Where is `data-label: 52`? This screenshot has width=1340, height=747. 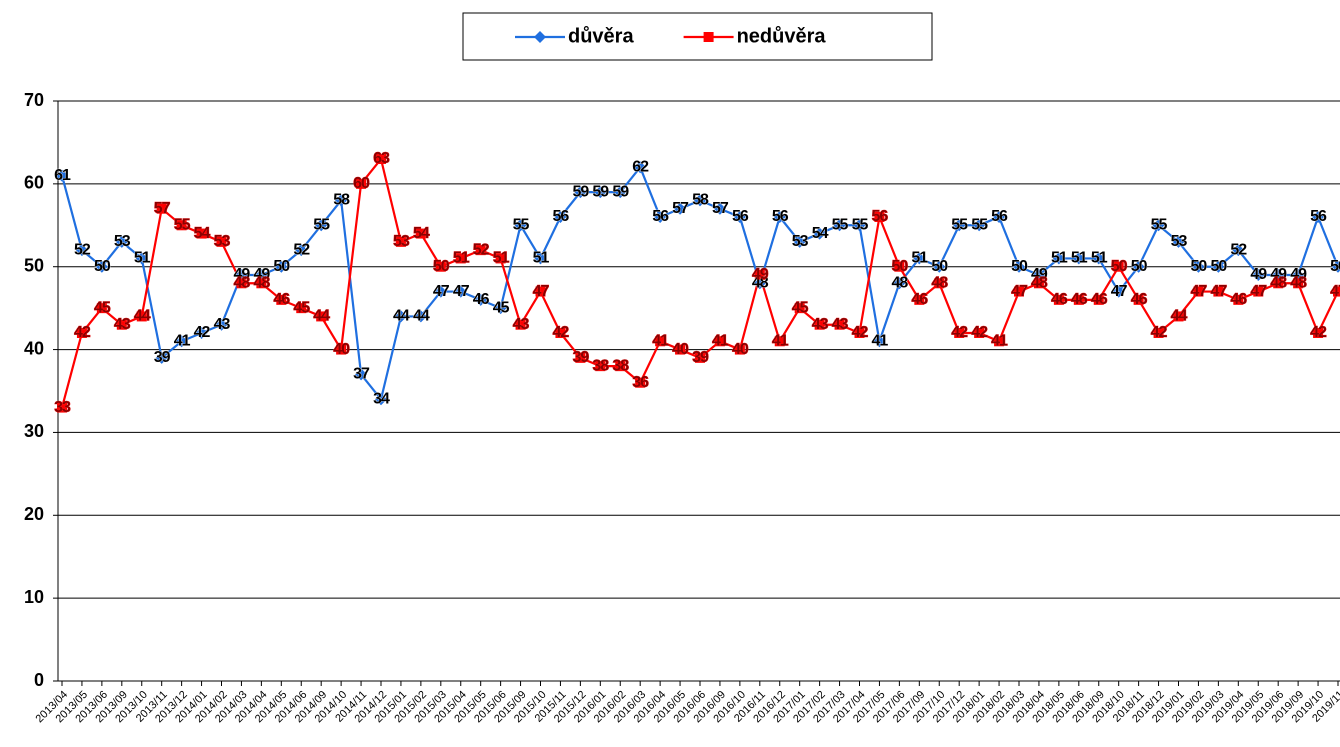 data-label: 52 is located at coordinates (481, 249).